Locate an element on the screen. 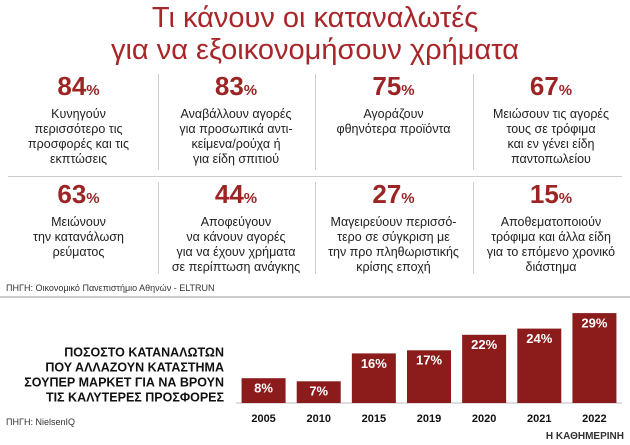 The width and height of the screenshot is (630, 445). x-tick-label: 2010 is located at coordinates (318, 419).